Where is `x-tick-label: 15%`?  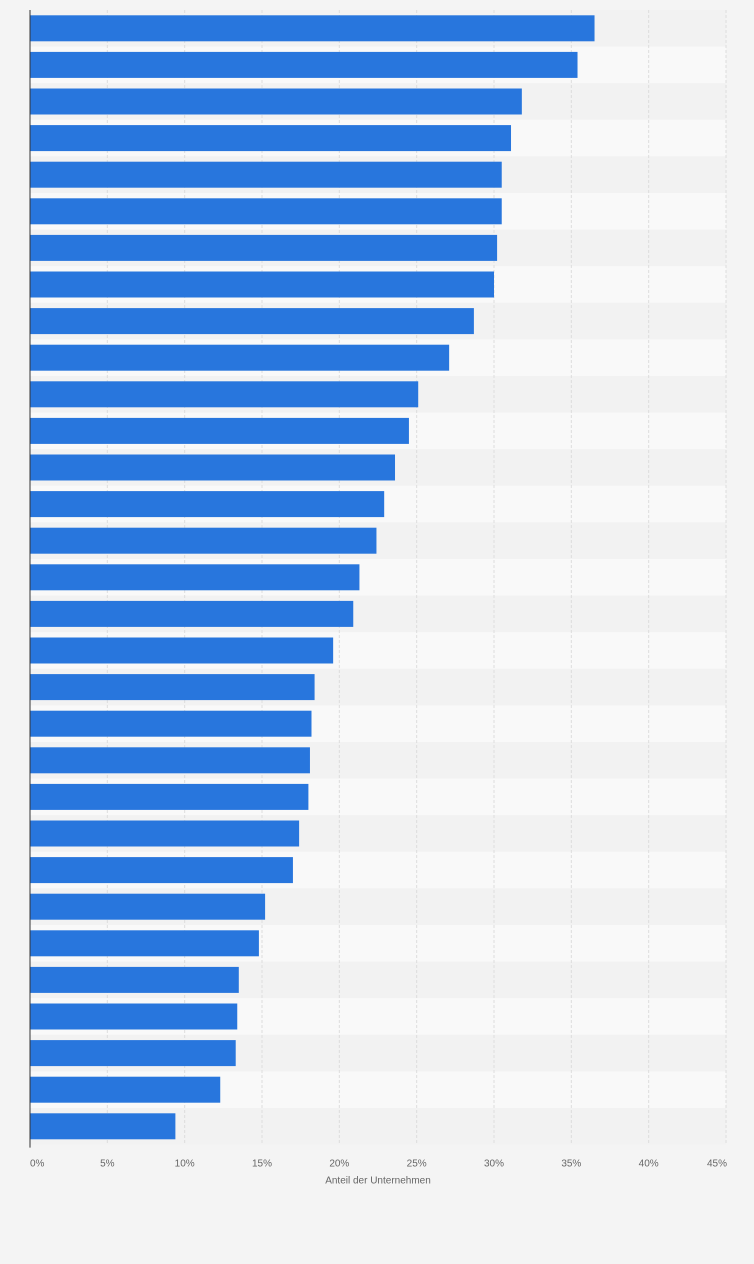 x-tick-label: 15% is located at coordinates (262, 1164).